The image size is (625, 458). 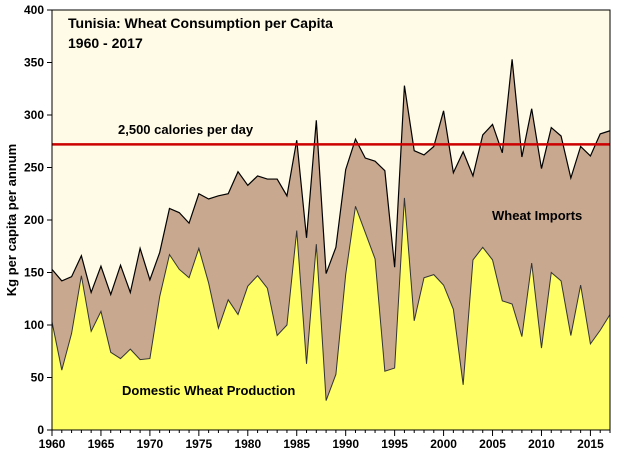 I want to click on annotation-domestic-production: Domestic Wheat Production, so click(x=208, y=390).